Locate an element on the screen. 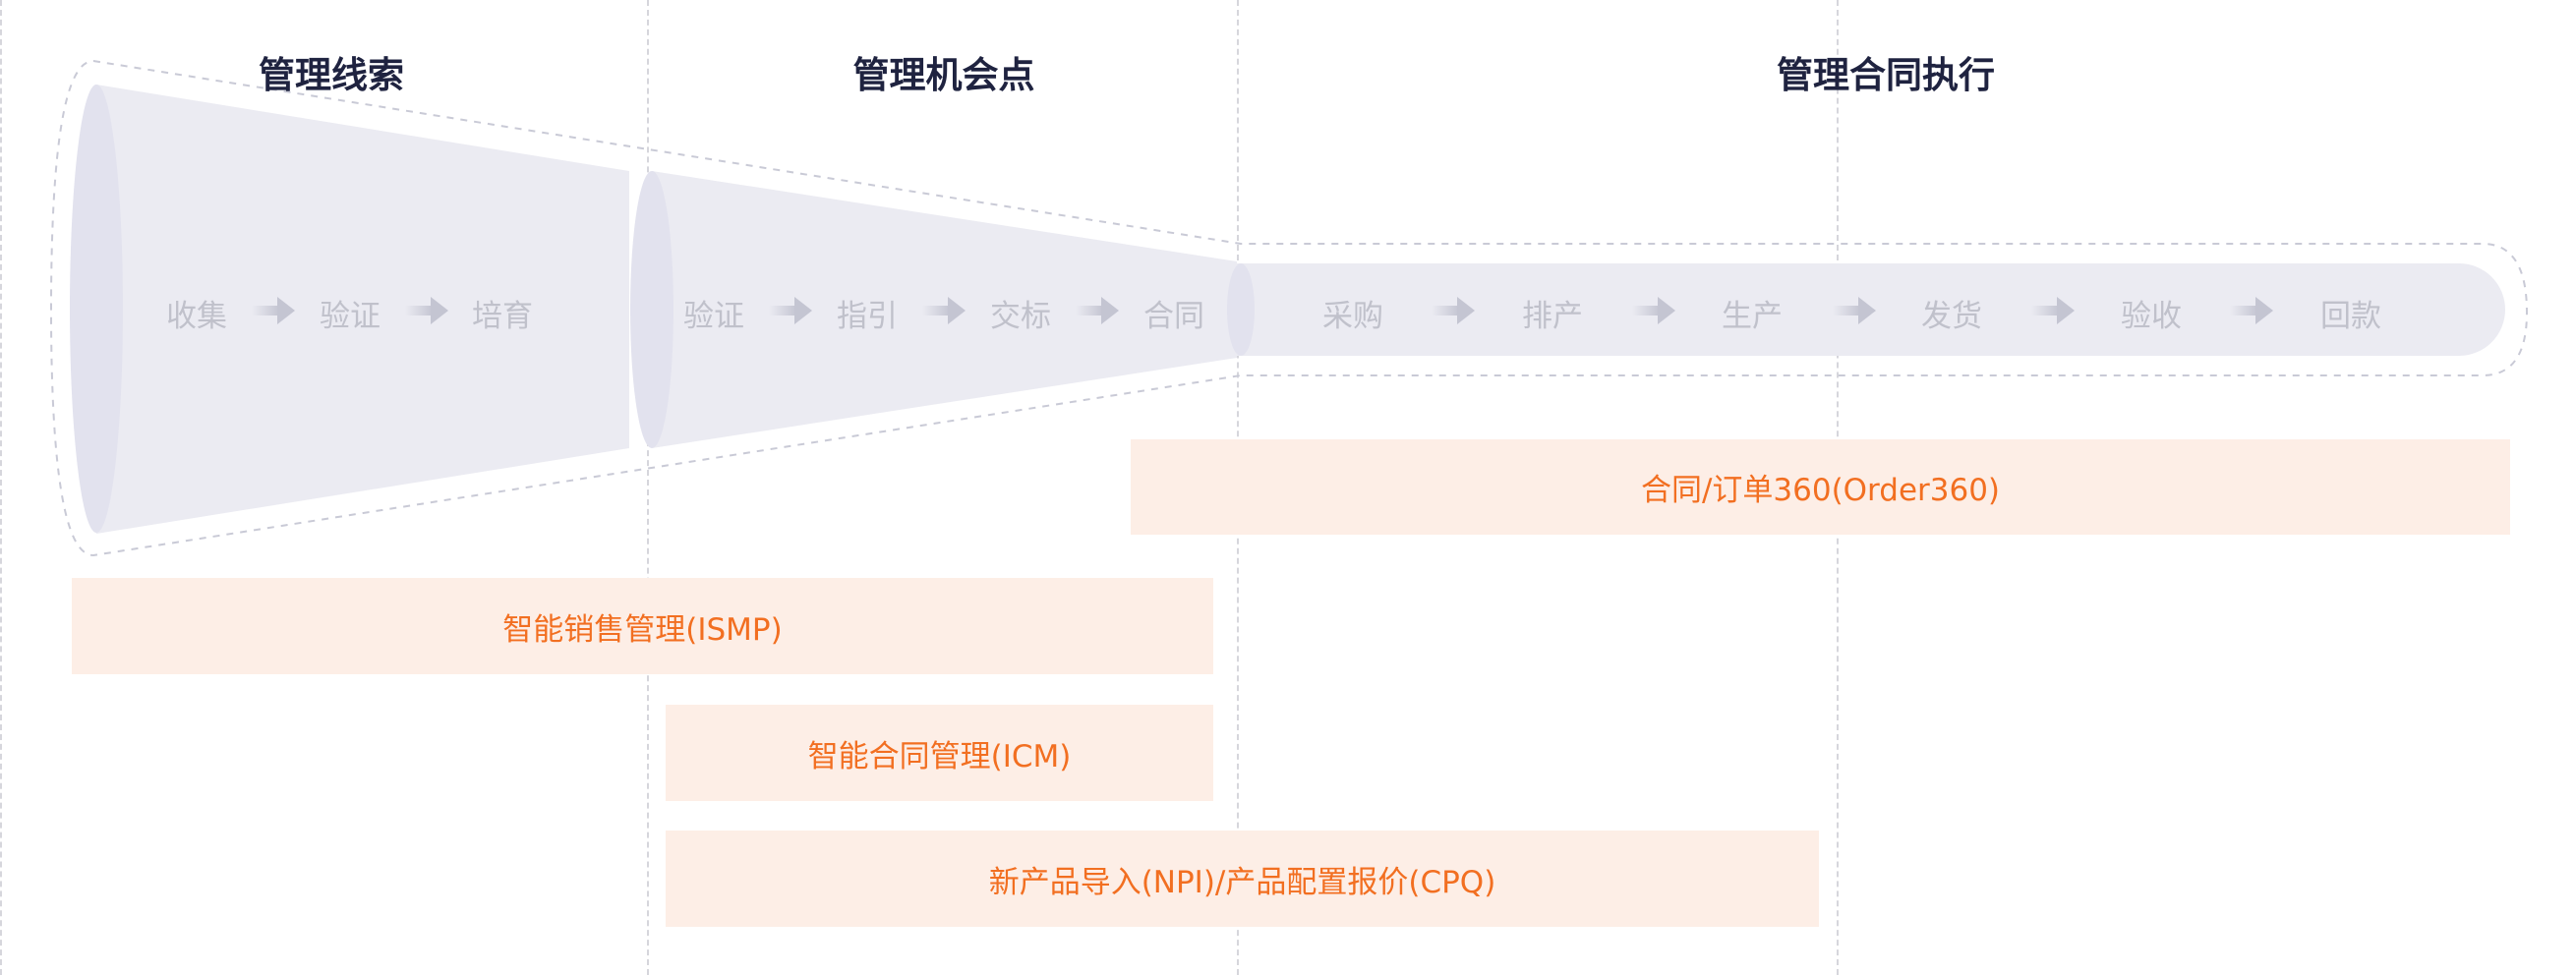 The height and width of the screenshot is (975, 2576). step-label: 生产 is located at coordinates (1752, 317).